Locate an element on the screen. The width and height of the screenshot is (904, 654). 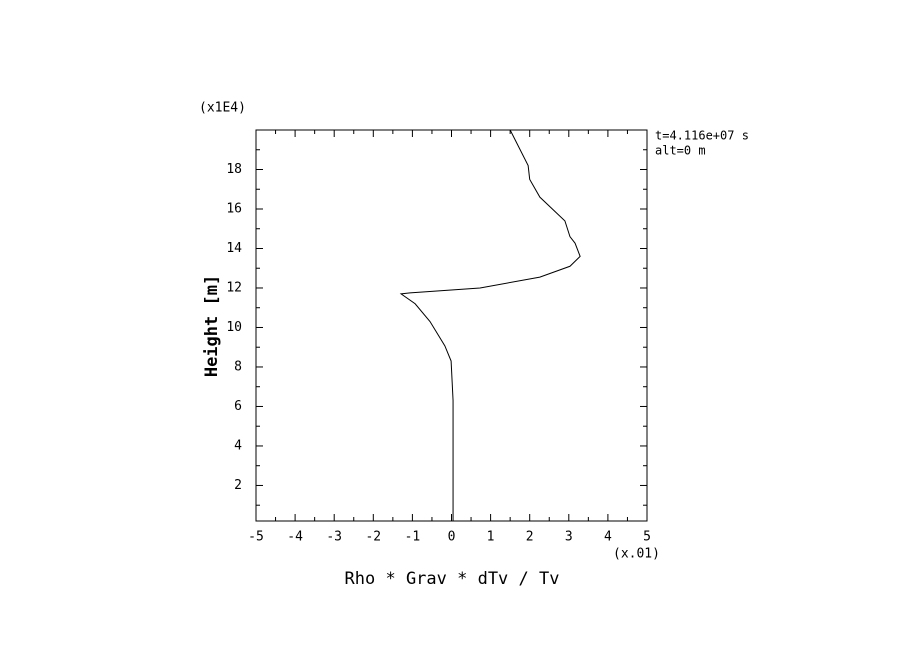
y-tick-label: 12 is located at coordinates (234, 287).